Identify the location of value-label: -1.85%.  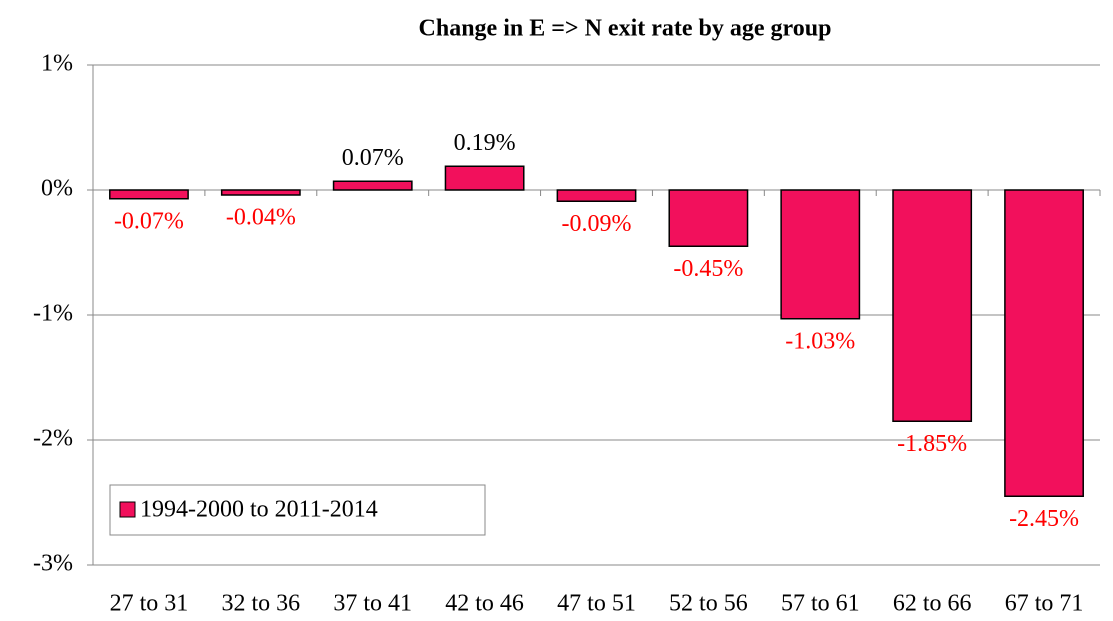
(932, 444).